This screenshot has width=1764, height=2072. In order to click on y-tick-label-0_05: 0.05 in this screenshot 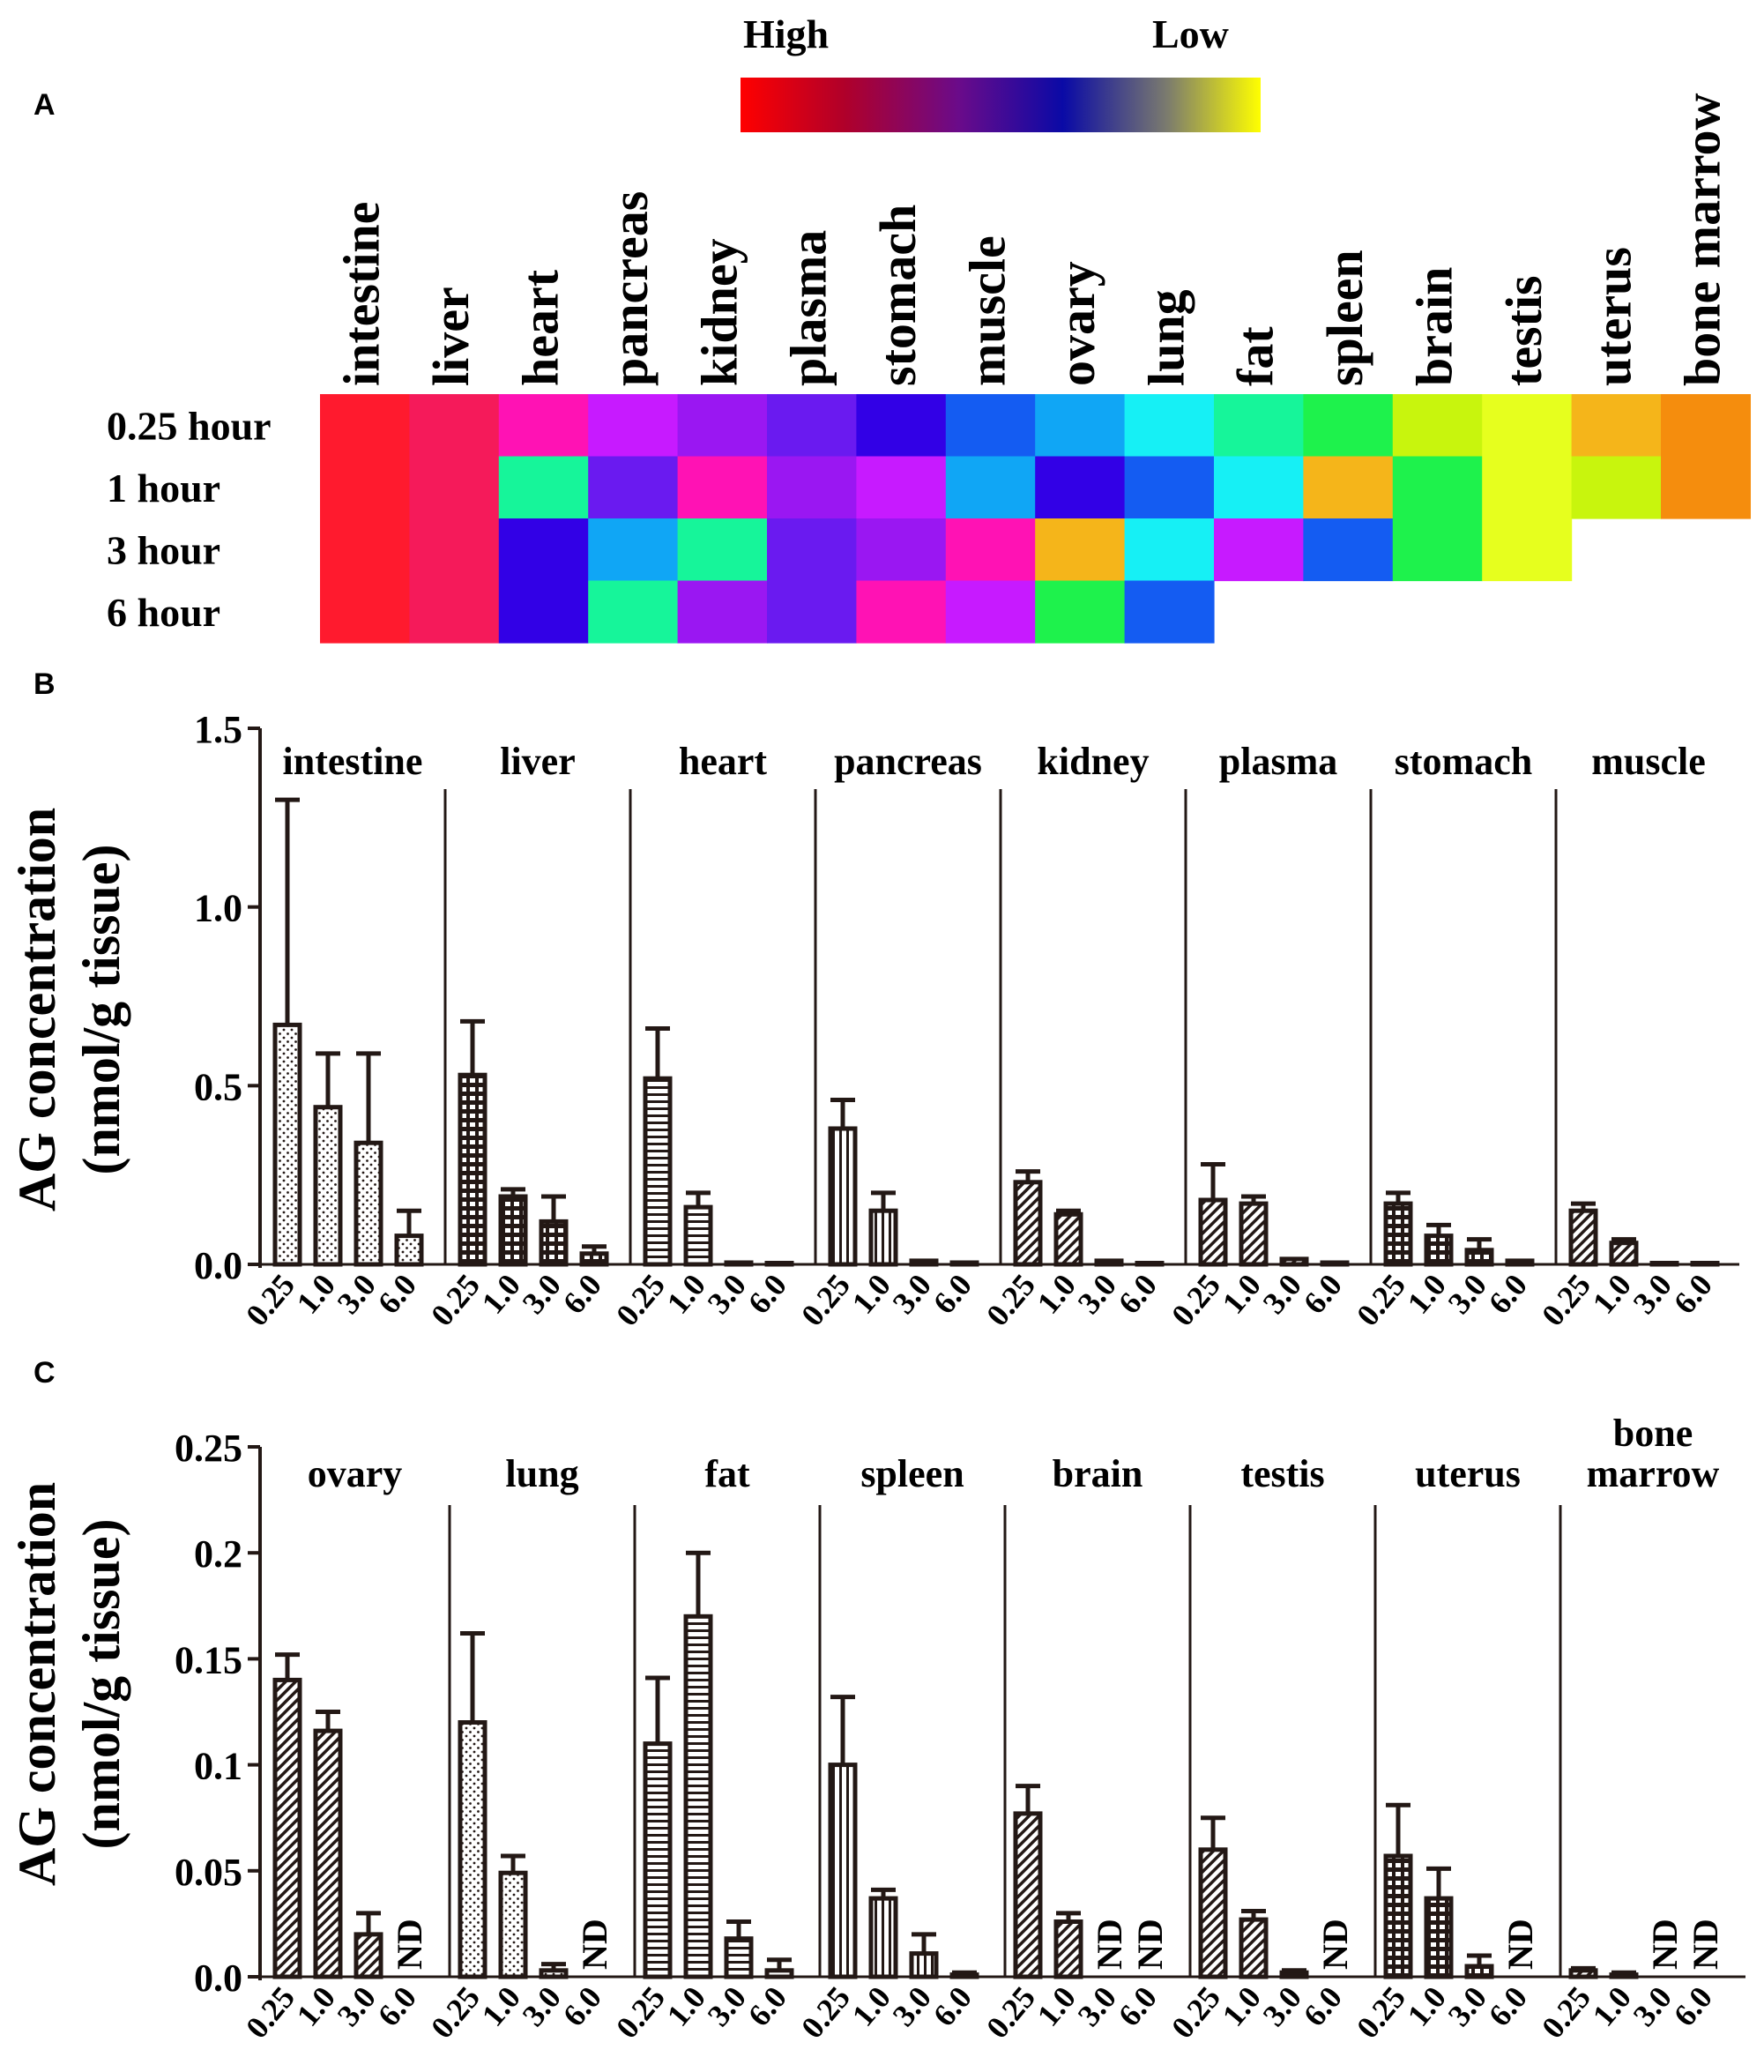, I will do `click(208, 1872)`.